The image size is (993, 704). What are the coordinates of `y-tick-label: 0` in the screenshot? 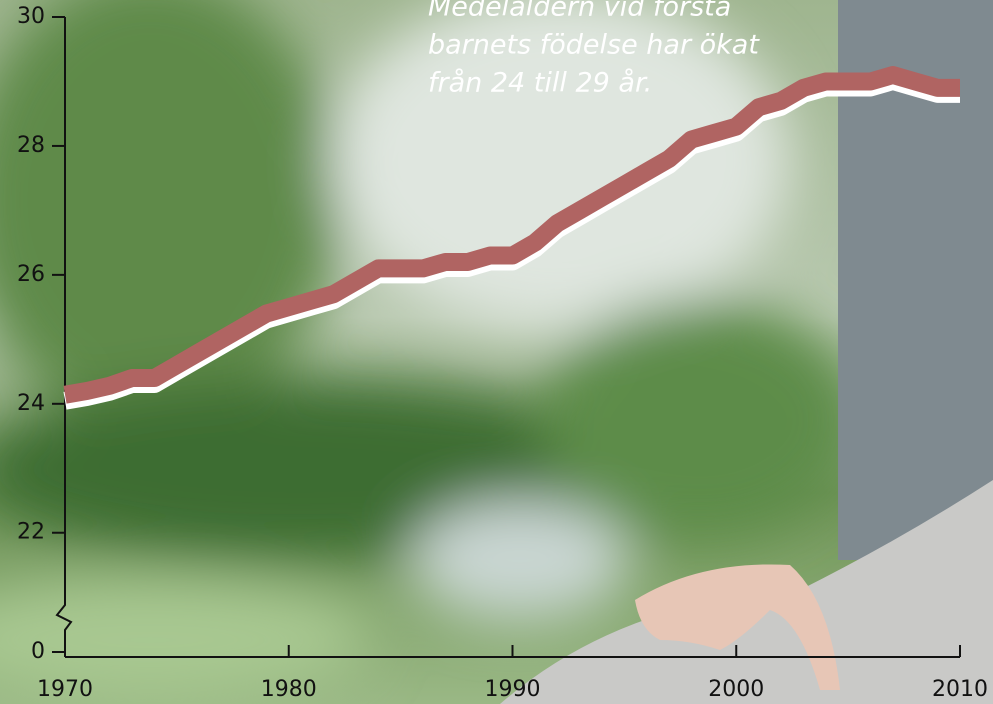 It's located at (38, 651).